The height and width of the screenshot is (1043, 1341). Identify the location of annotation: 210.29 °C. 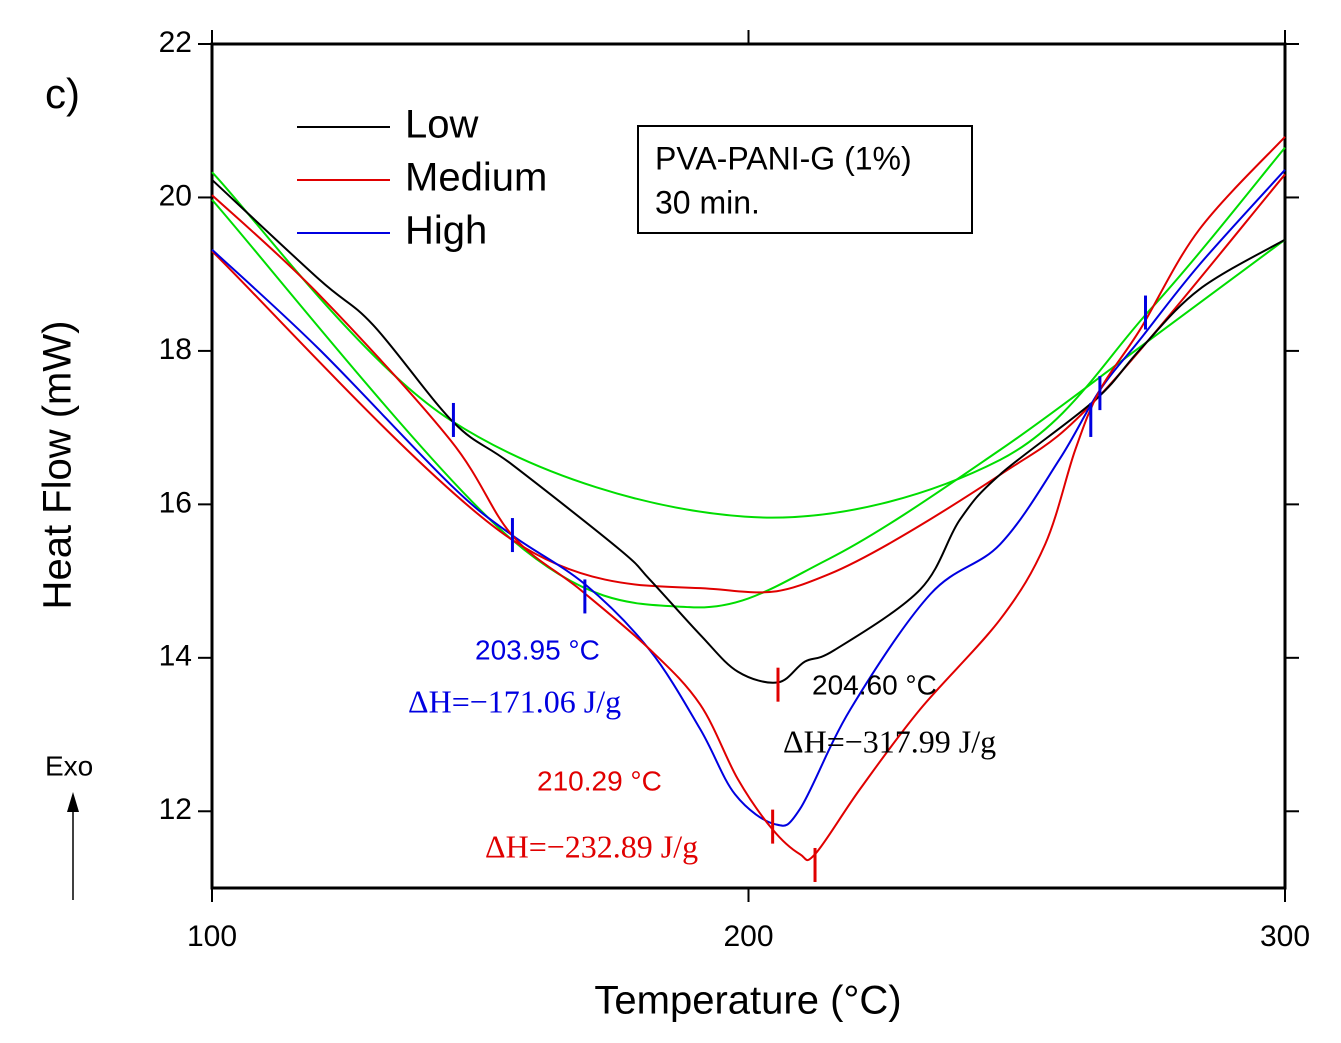
(599, 780).